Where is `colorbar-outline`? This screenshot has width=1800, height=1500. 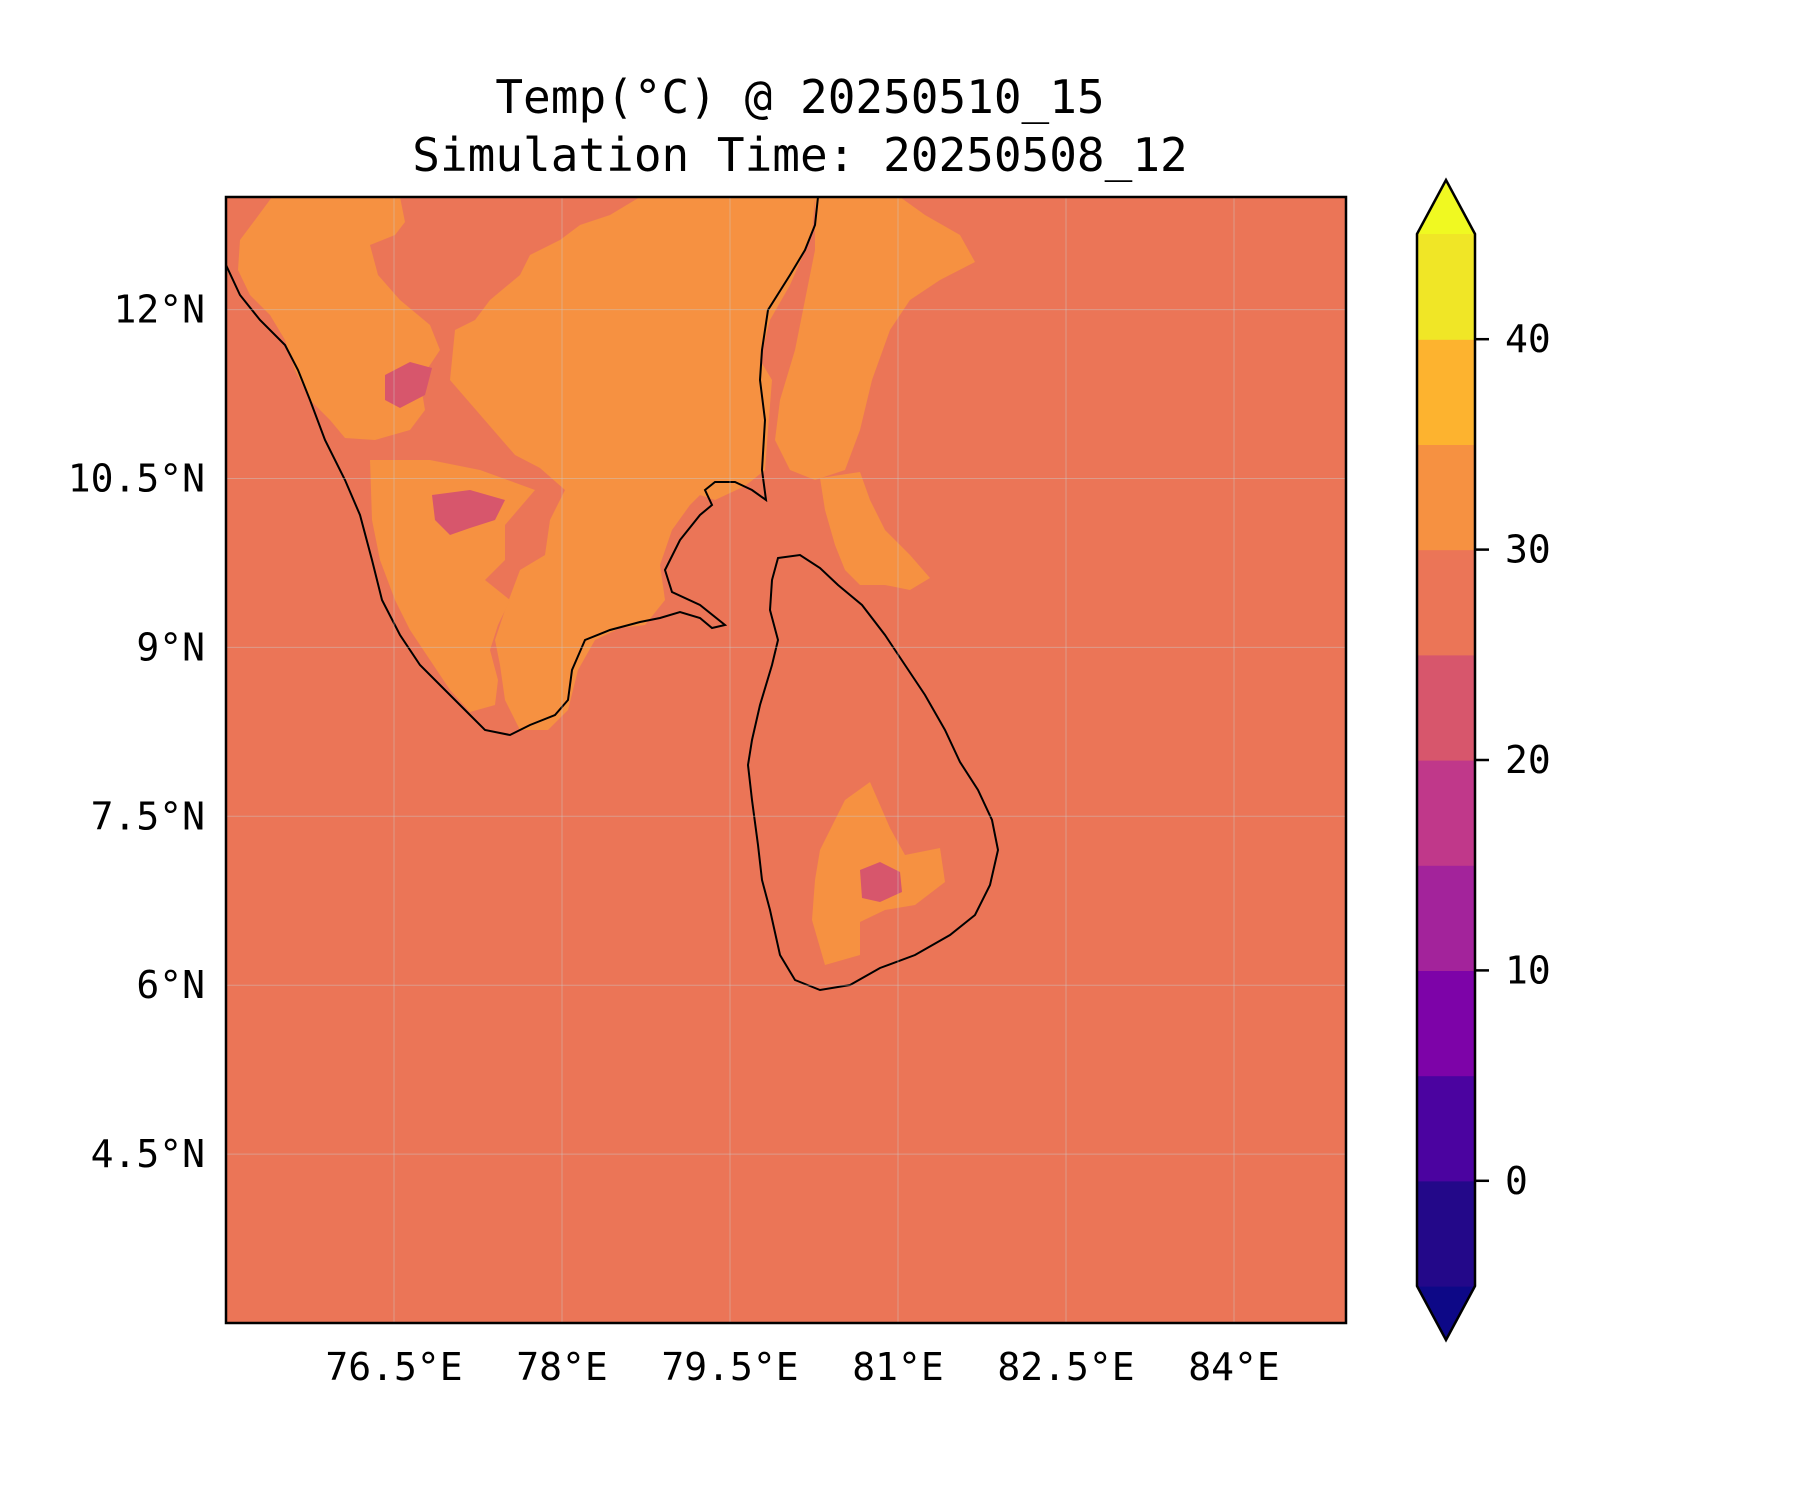 colorbar-outline is located at coordinates (1446, 760).